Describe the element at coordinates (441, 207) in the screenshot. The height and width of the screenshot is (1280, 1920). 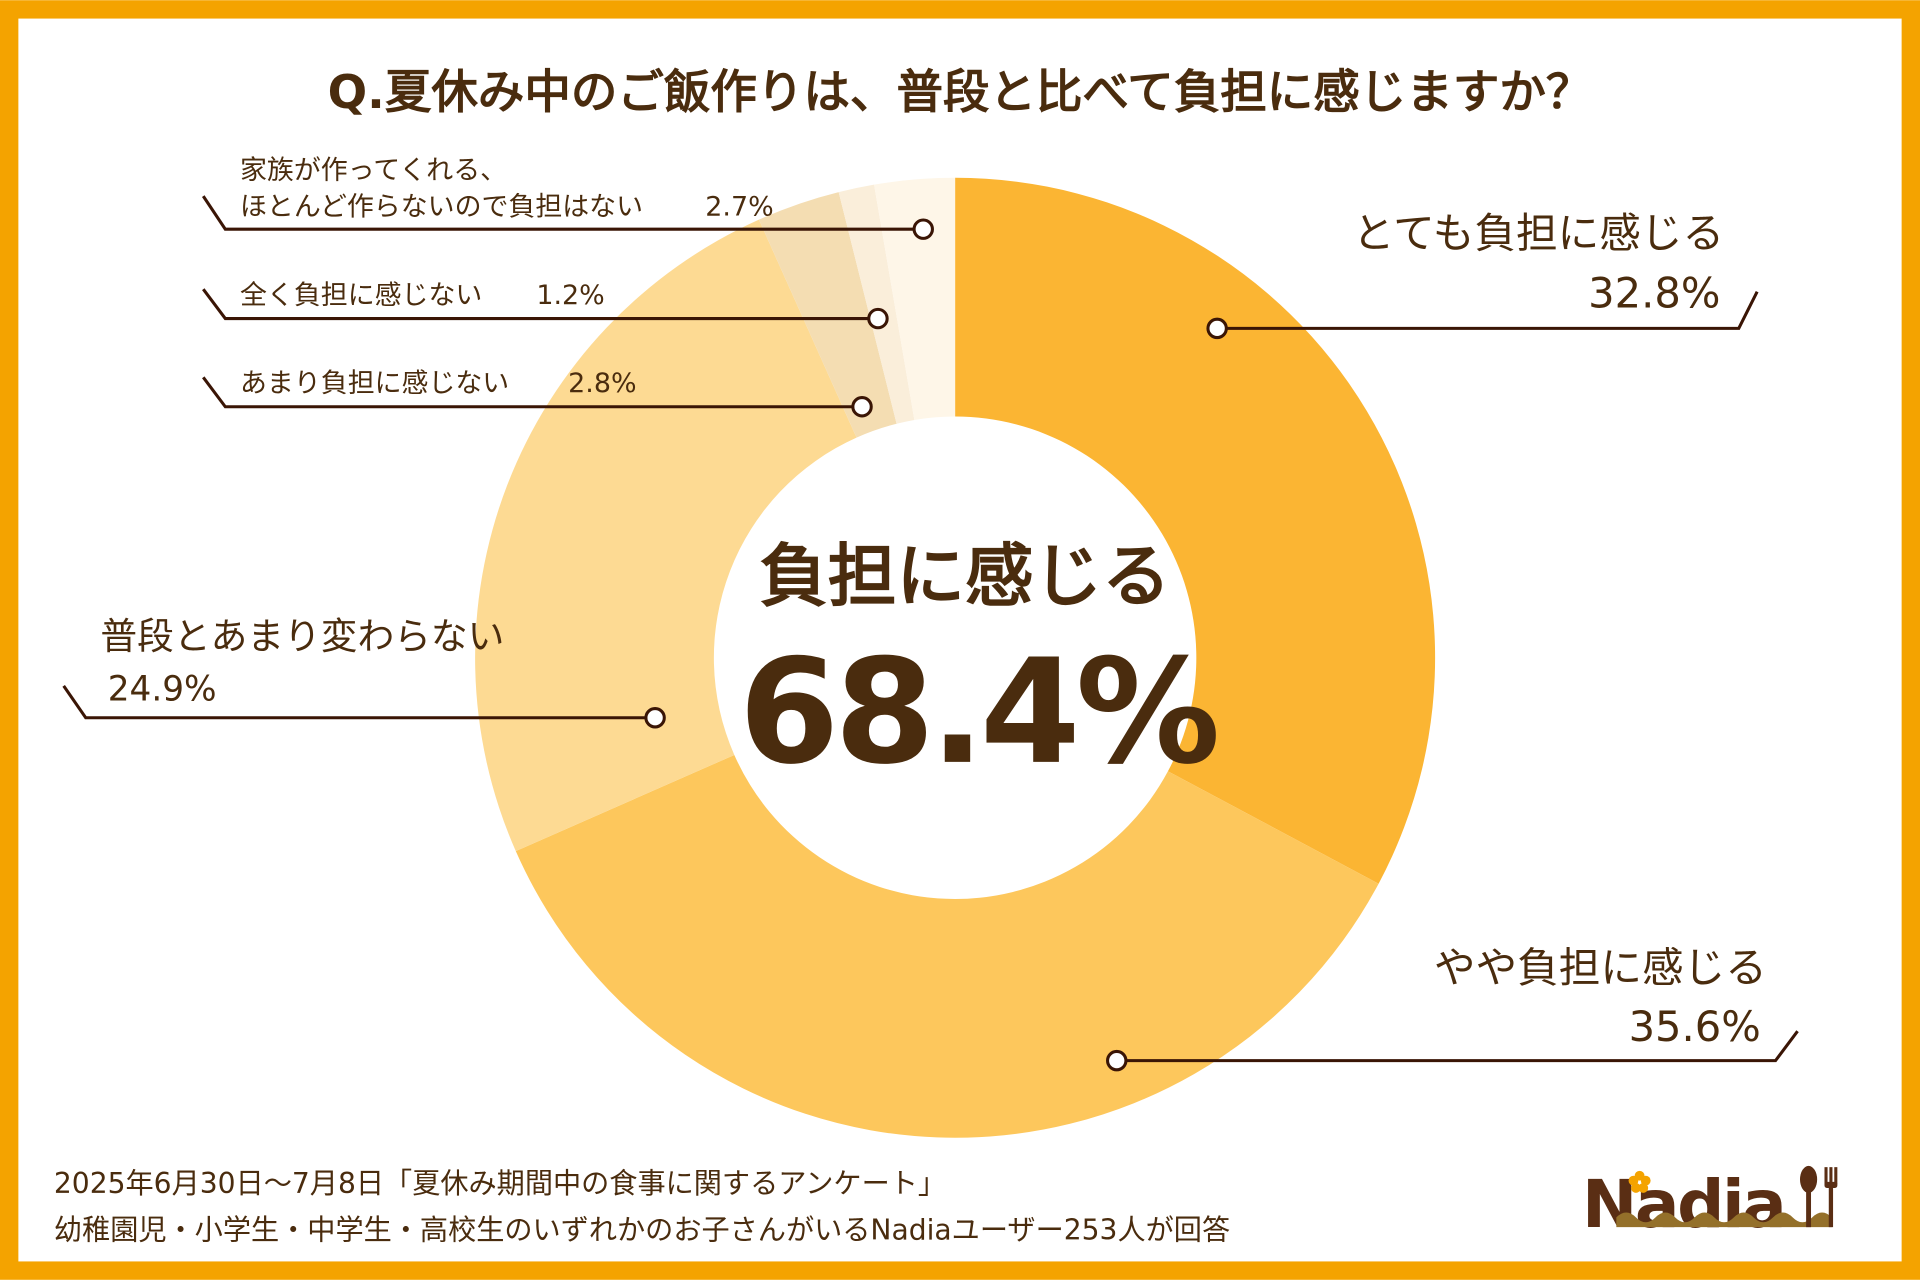
I see `slice-label-5b: ほとんど作らないので負担はない` at that location.